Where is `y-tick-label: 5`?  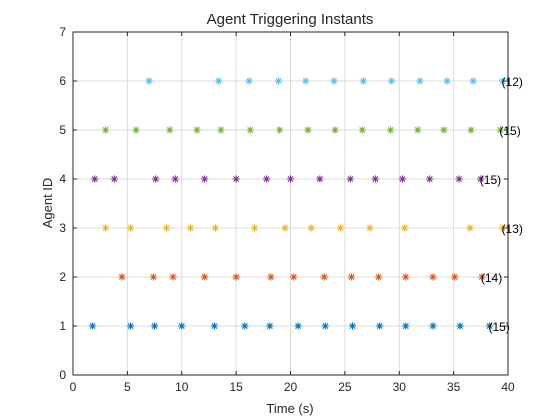
y-tick-label: 5 is located at coordinates (62, 130).